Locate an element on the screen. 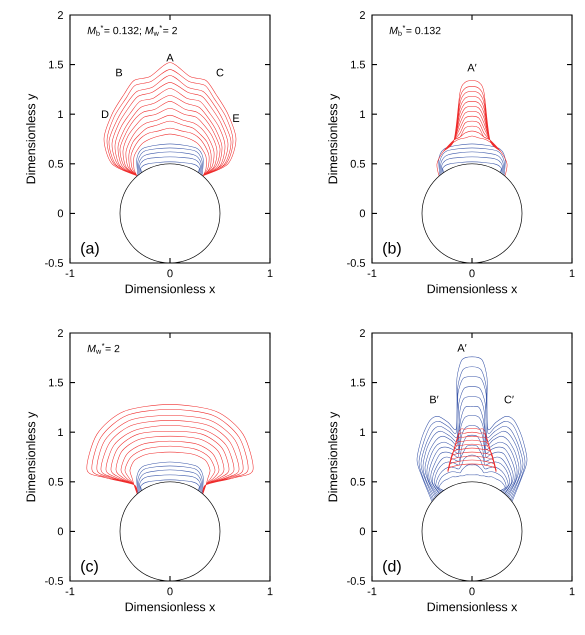 This screenshot has width=585, height=635. annotation: D is located at coordinates (105, 114).